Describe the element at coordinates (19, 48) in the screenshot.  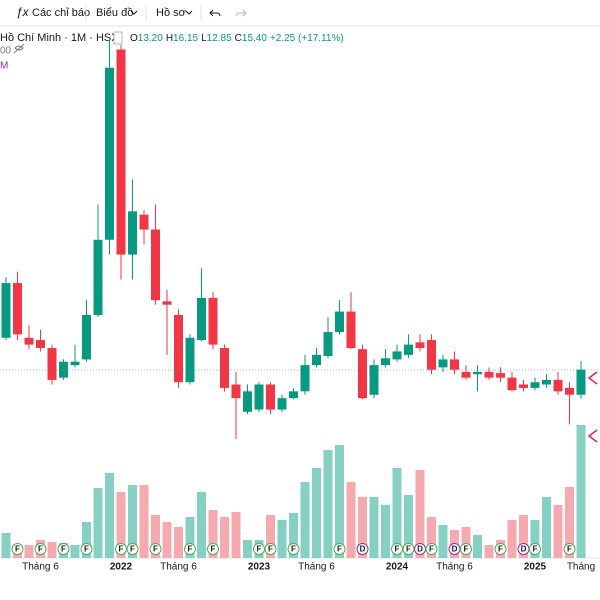
I see `eye-hidden-icon` at that location.